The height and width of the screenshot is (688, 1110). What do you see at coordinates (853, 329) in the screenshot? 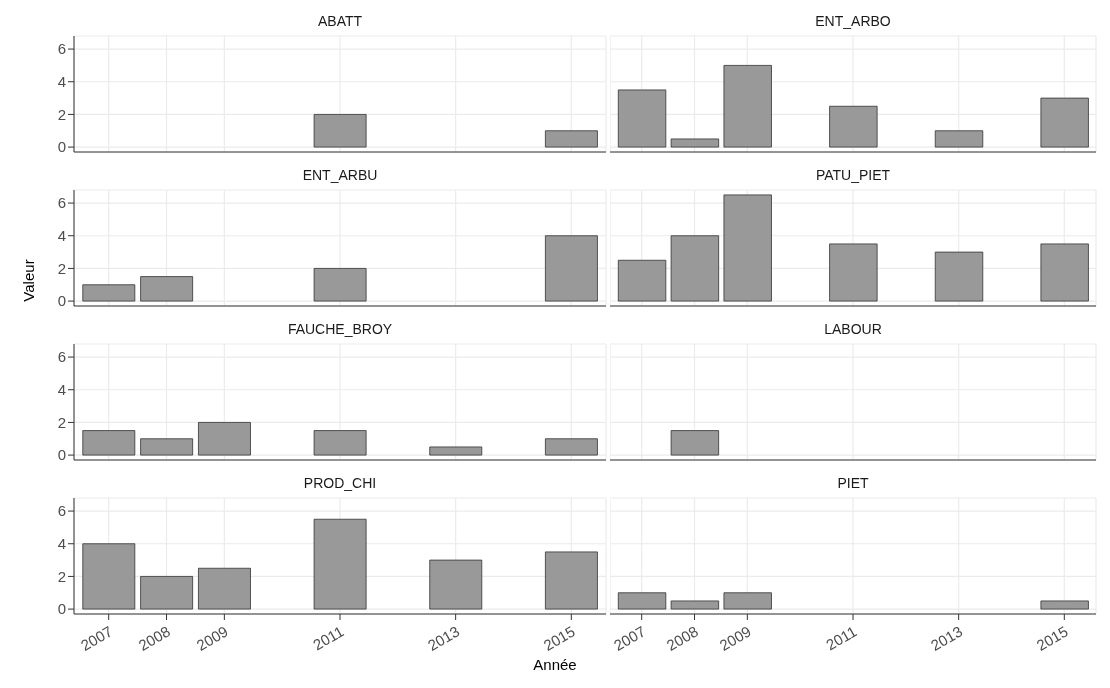
I see `chart-title: LABOUR` at bounding box center [853, 329].